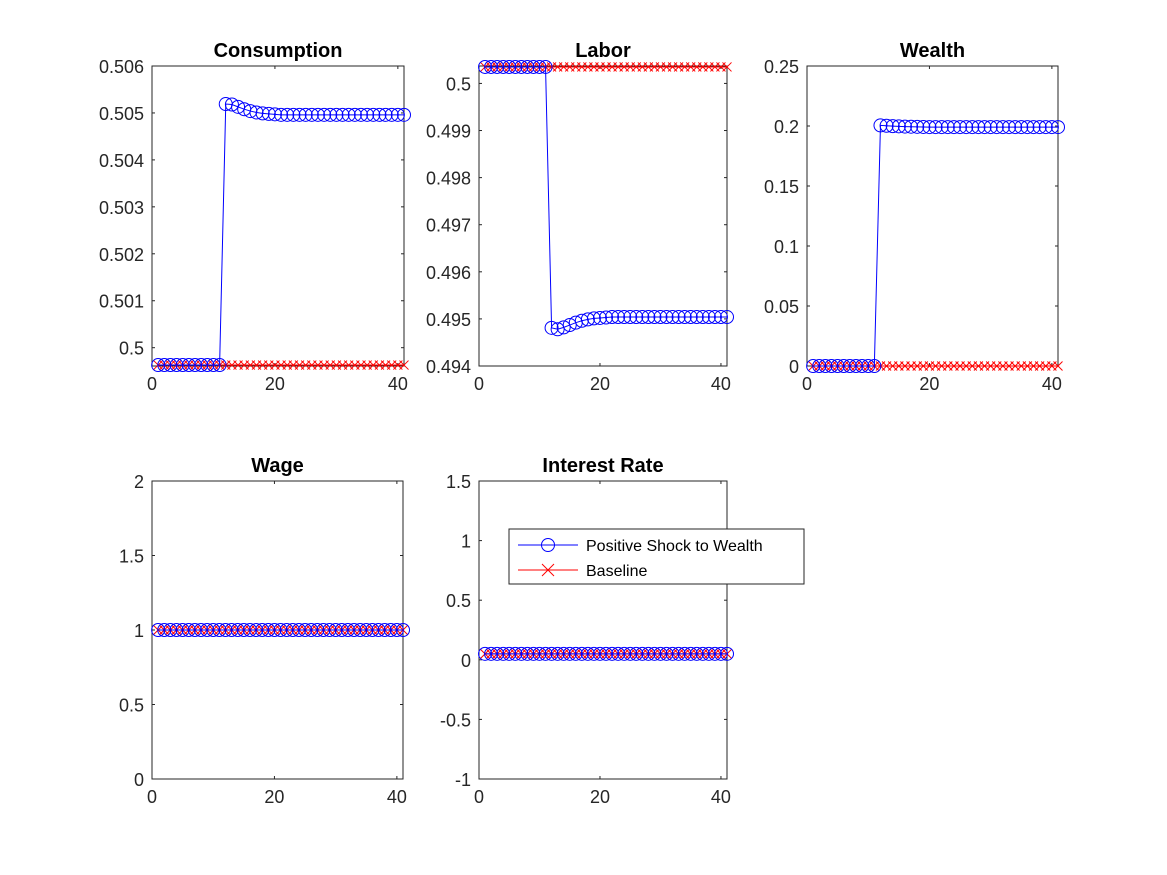 This screenshot has height=875, width=1167. What do you see at coordinates (152, 384) in the screenshot?
I see `x-tick-label: 0` at bounding box center [152, 384].